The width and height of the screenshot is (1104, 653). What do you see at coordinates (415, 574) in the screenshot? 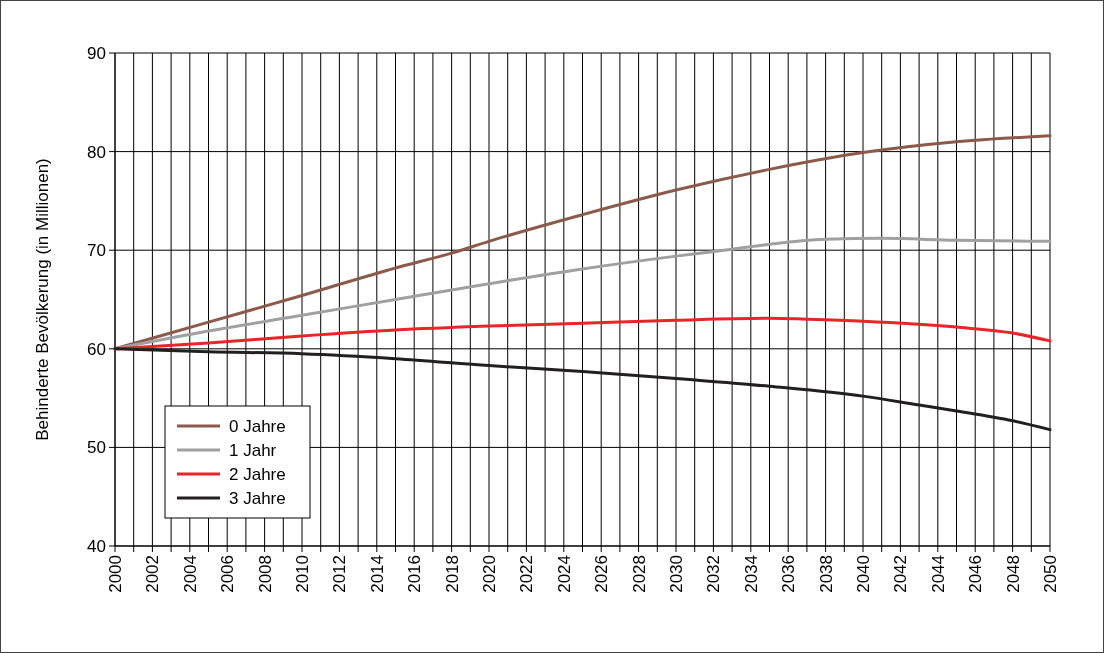
I see `x-tick-label: 2016` at bounding box center [415, 574].